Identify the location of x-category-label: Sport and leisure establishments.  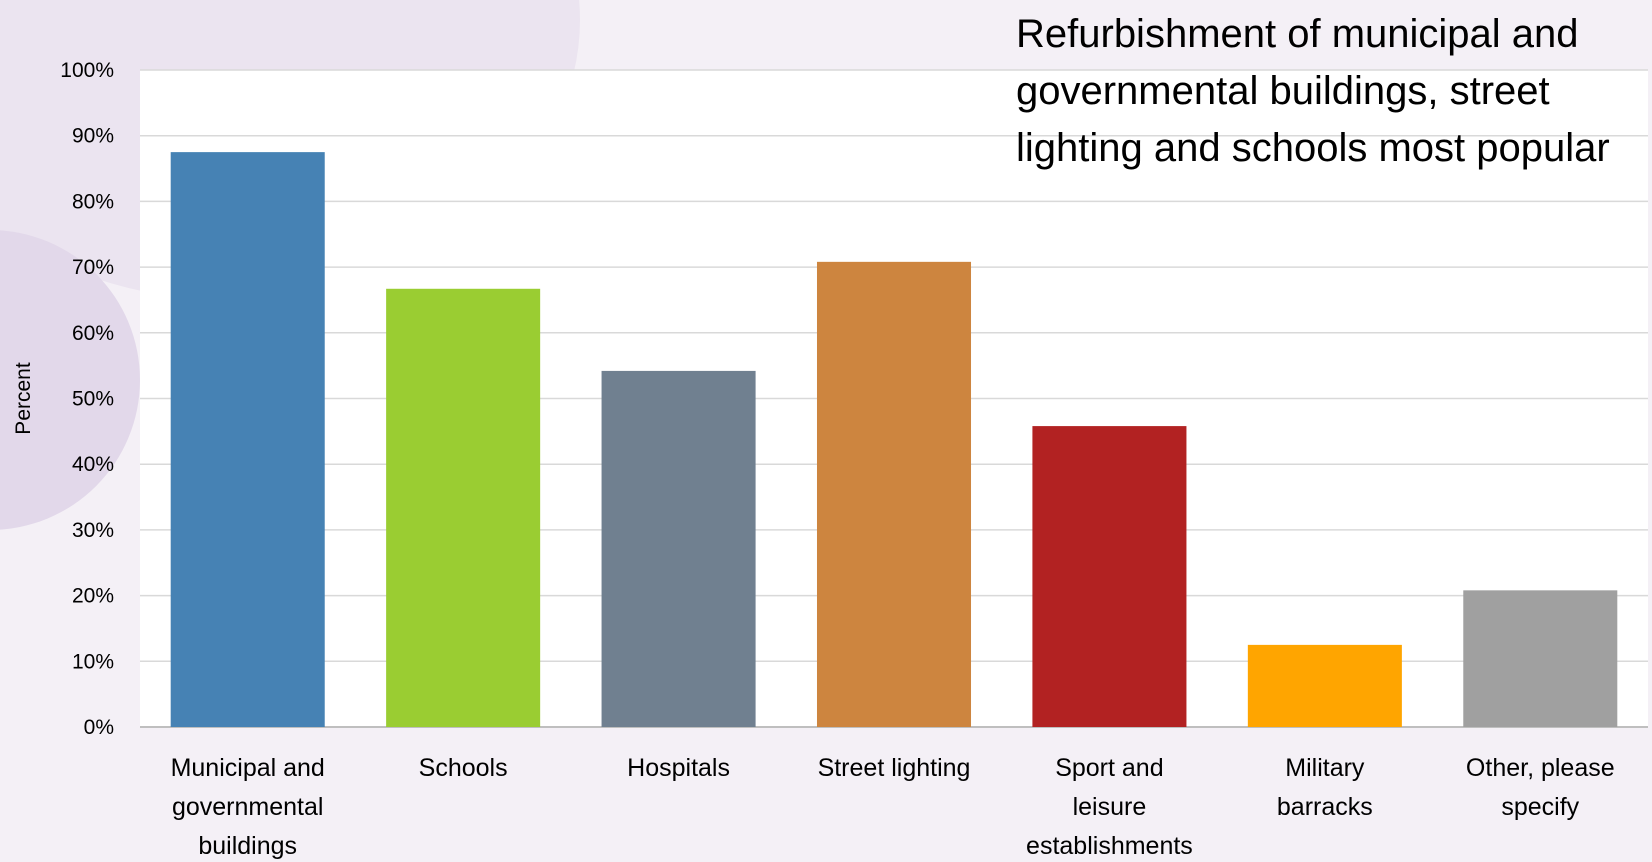
(1109, 807).